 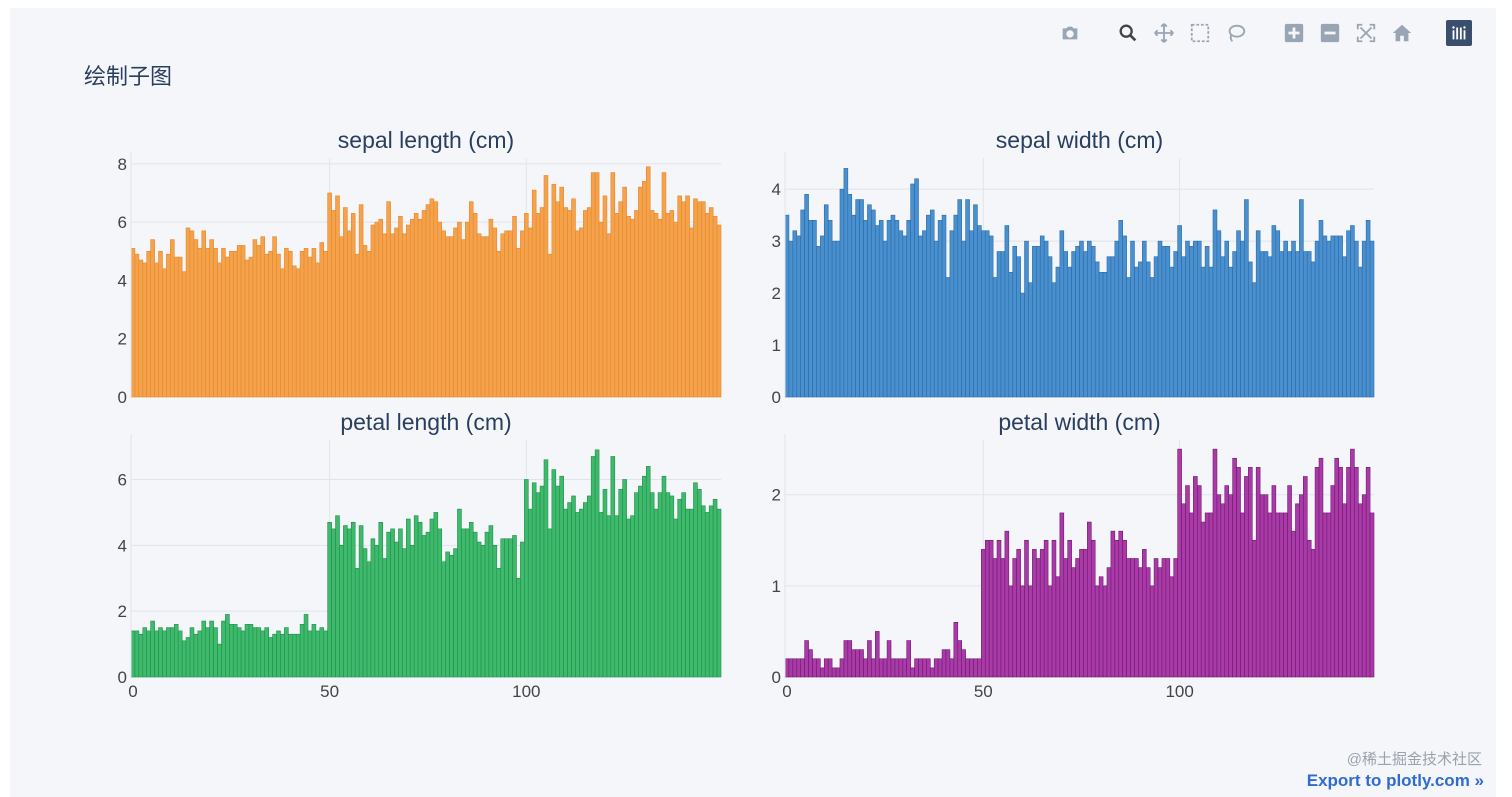 I want to click on zoom-out-icon, so click(x=1330, y=33).